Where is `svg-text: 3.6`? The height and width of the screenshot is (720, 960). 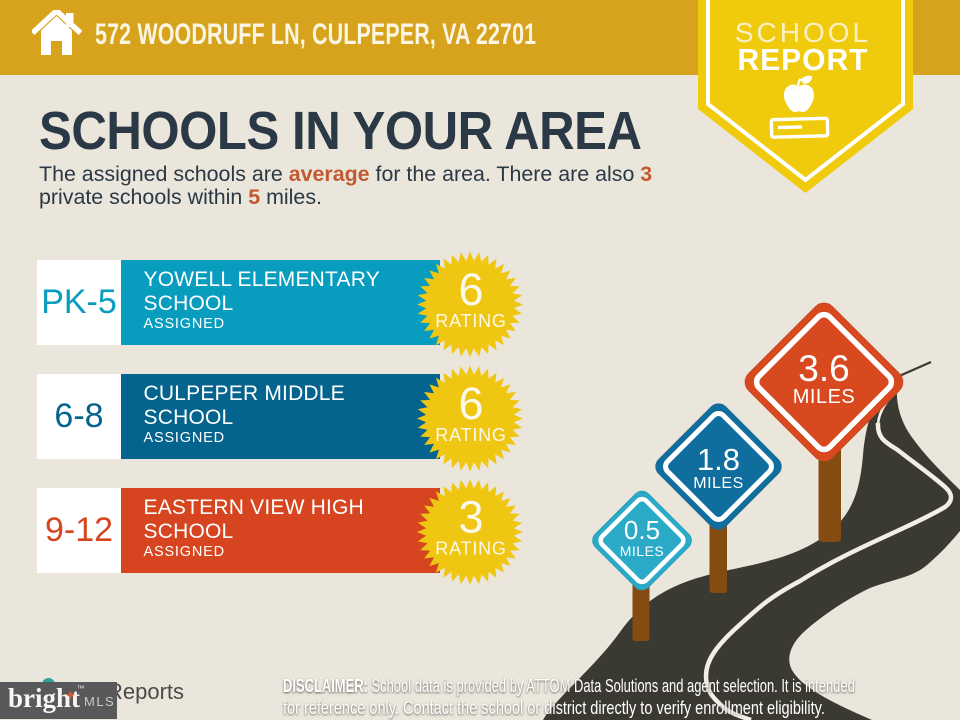 svg-text: 3.6 is located at coordinates (823, 368).